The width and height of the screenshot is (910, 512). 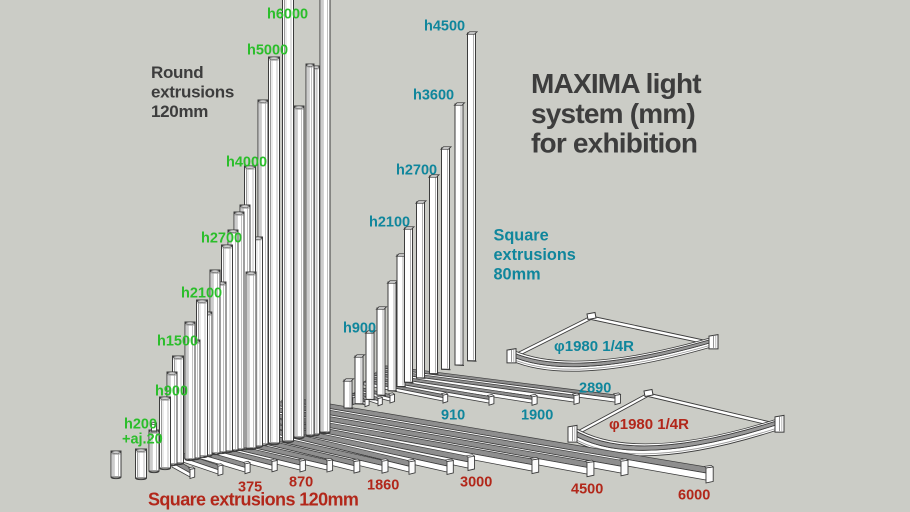 What do you see at coordinates (537, 416) in the screenshot?
I see `svg-text: 1900` at bounding box center [537, 416].